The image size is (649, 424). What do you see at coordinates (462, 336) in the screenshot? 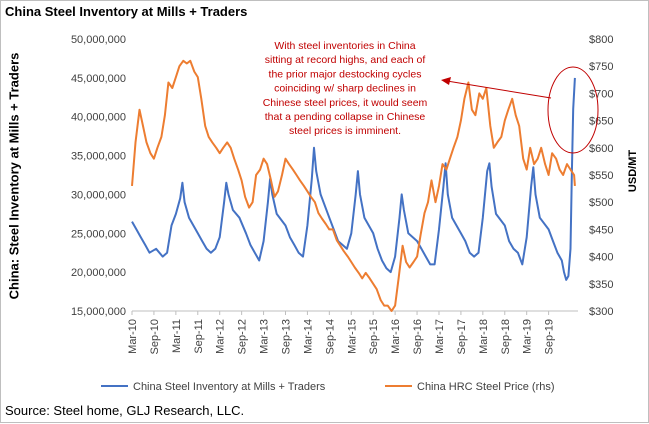
I see `x-tick-label: Sep-17` at bounding box center [462, 336].